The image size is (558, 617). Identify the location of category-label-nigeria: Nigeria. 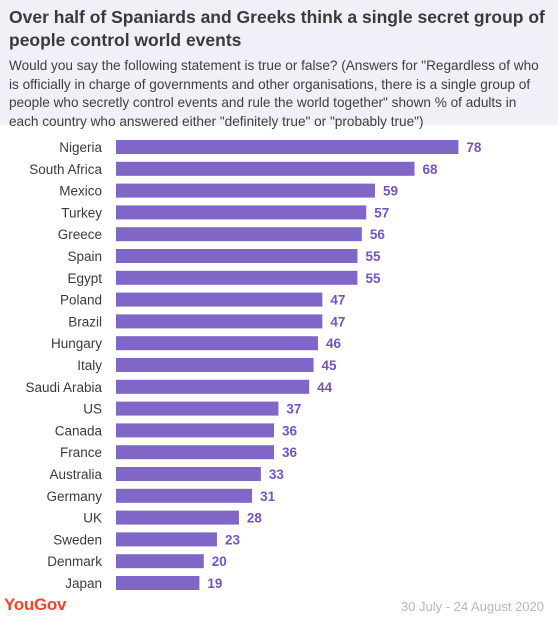
(80, 147).